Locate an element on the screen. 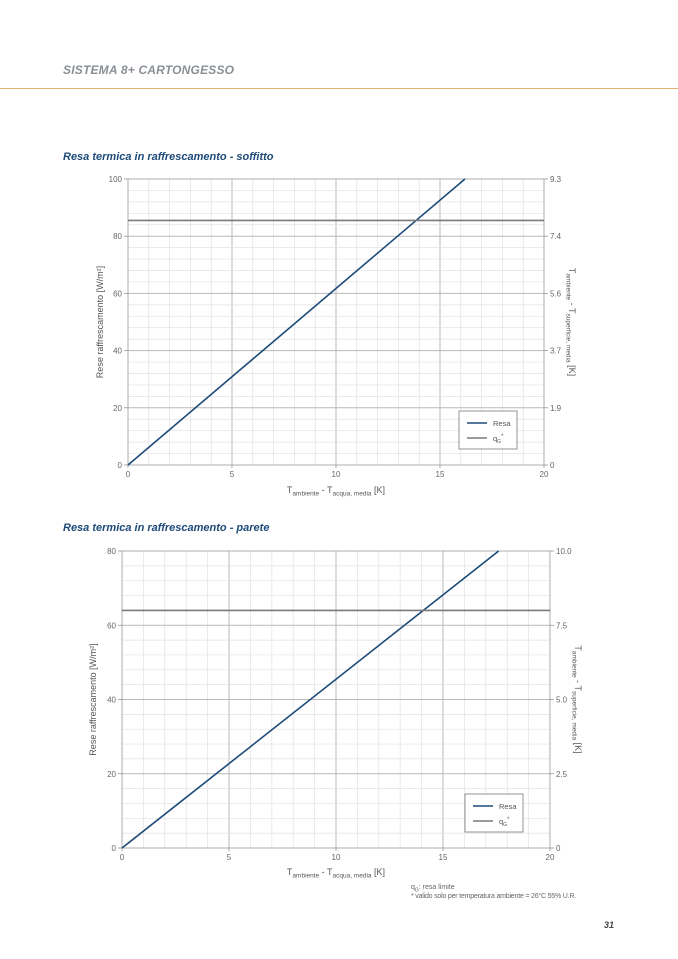 This screenshot has width=678, height=959. c2-y2-axis-label-part-0: T is located at coordinates (578, 648).